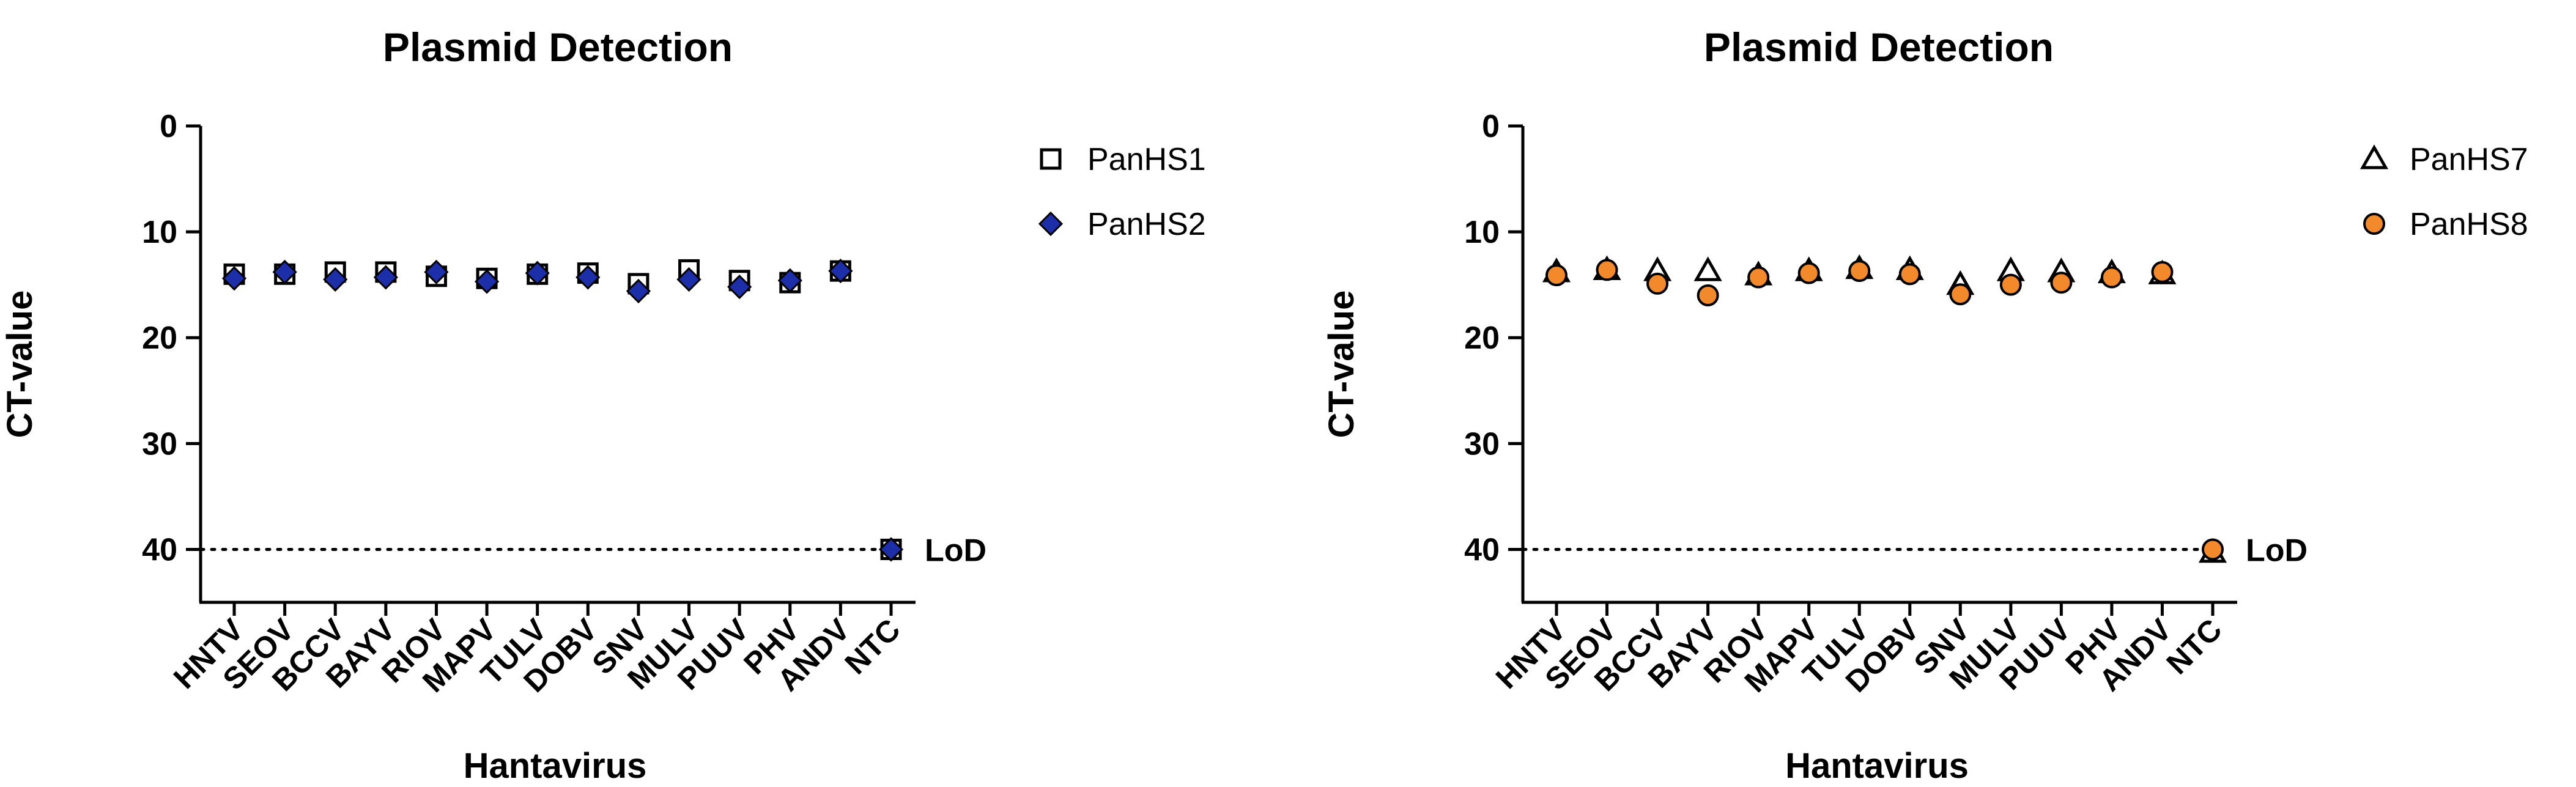 The width and height of the screenshot is (2576, 787). I want to click on series-panhs7, so click(1884, 408).